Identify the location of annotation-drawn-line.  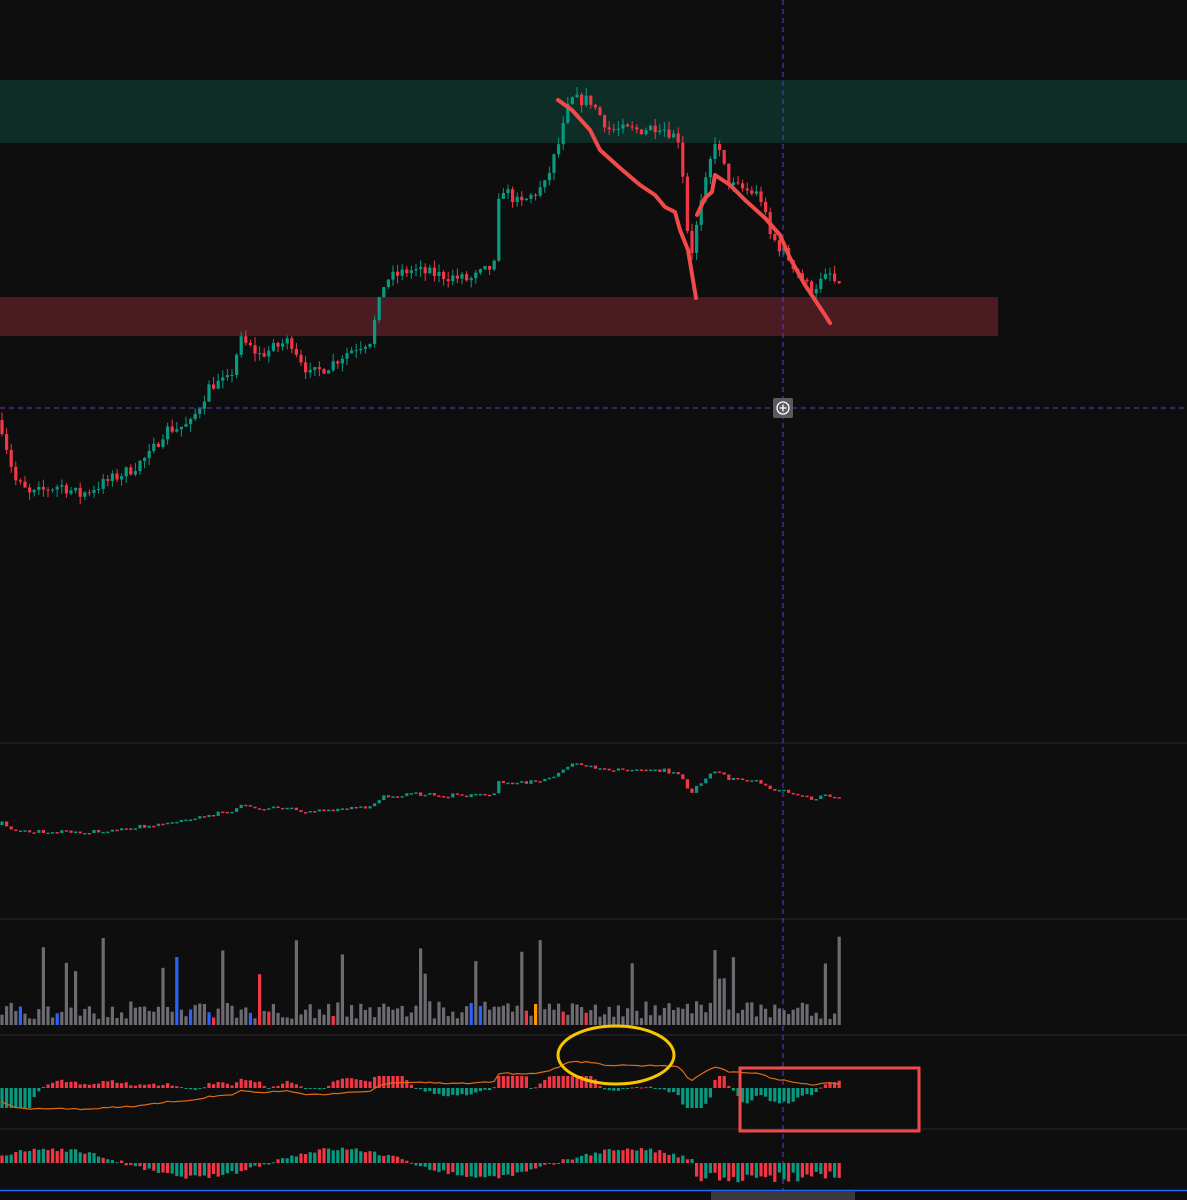
(763, 249).